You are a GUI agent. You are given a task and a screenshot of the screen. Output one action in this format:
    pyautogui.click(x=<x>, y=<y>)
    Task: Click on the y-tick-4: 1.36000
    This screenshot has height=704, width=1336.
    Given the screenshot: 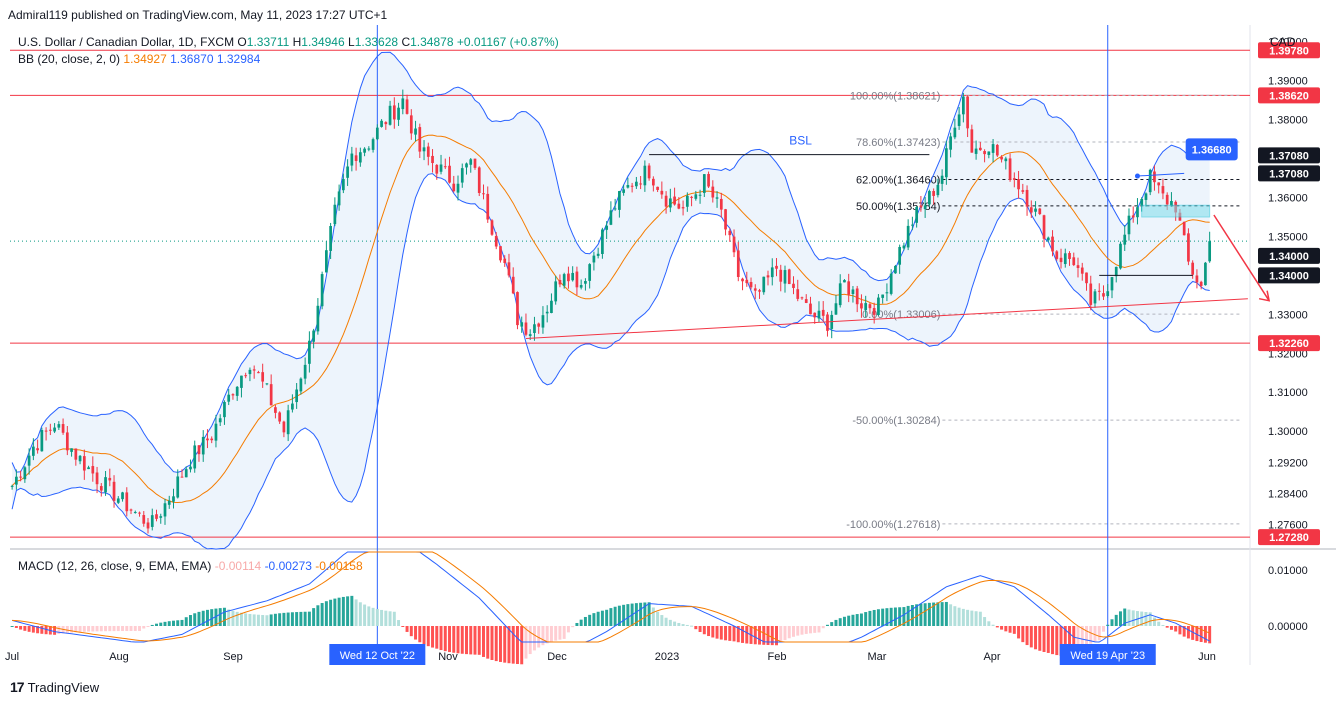 What is the action you would take?
    pyautogui.click(x=1288, y=198)
    